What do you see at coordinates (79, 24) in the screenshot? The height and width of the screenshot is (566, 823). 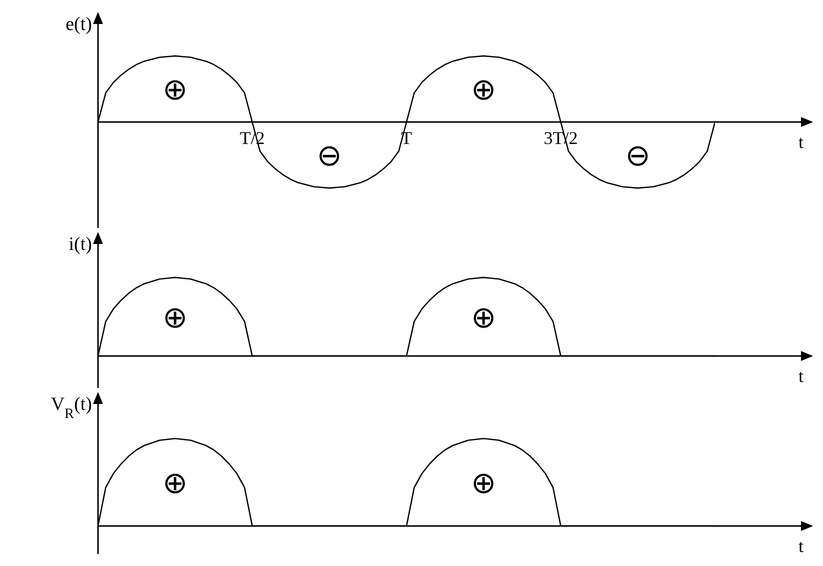 I see `y-axis-title: e(t)` at bounding box center [79, 24].